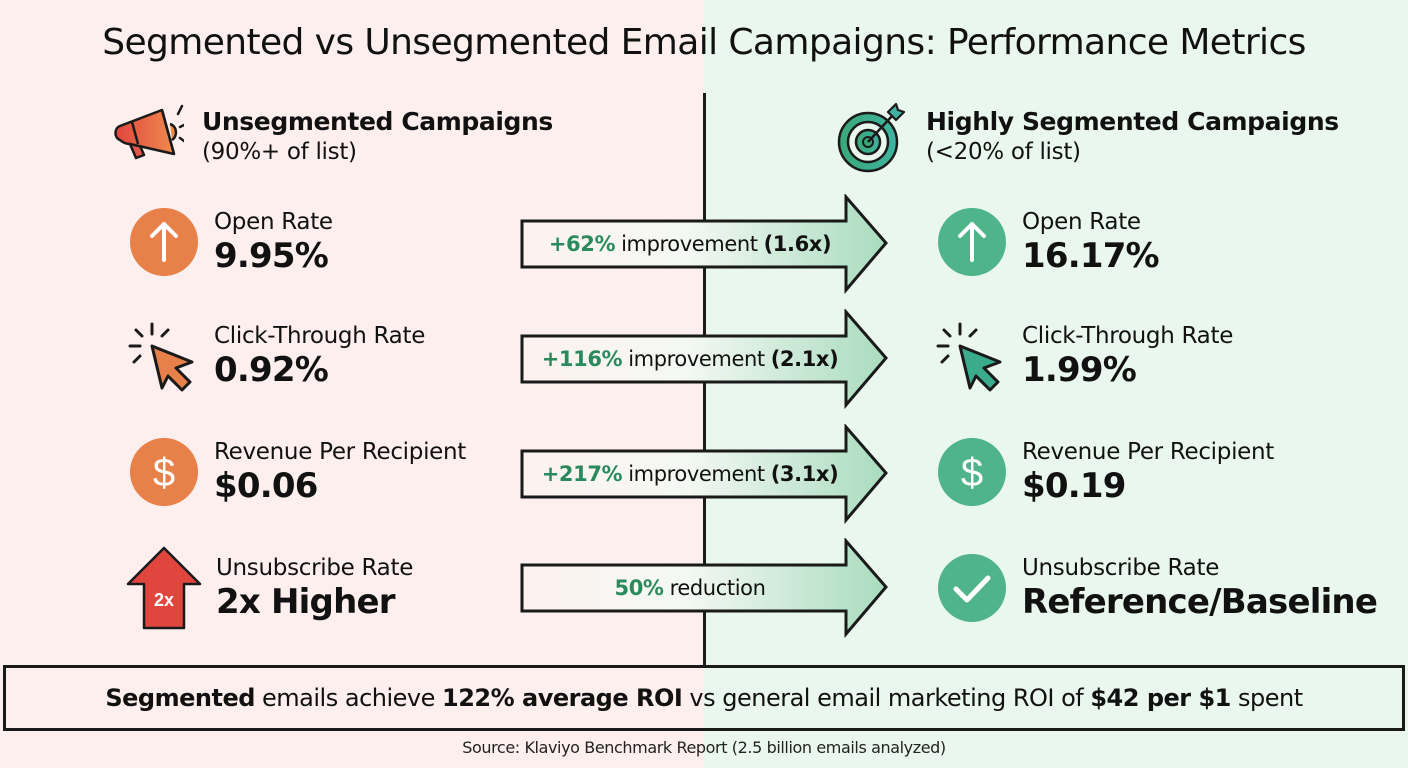 This screenshot has width=1408, height=768. Describe the element at coordinates (804, 359) in the screenshot. I see `arrow-multiplier: (2.1x)` at that location.